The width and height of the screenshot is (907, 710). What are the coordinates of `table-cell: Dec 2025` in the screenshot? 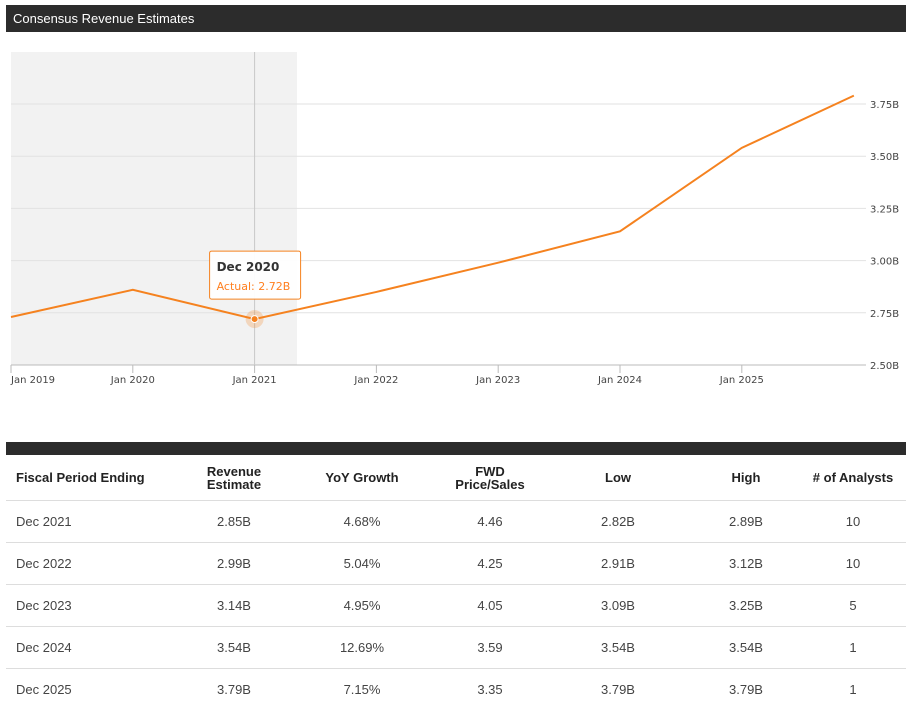 It's located at (93, 689).